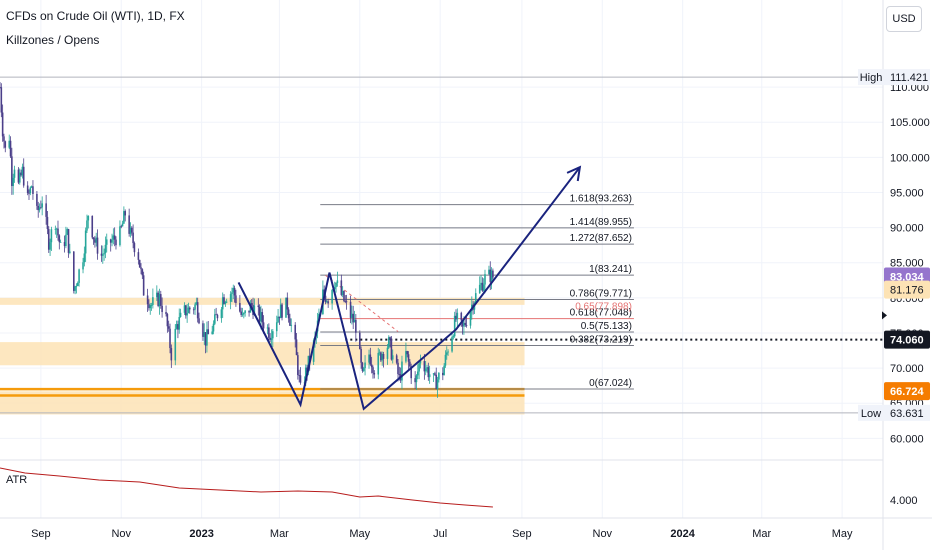  What do you see at coordinates (41, 534) in the screenshot?
I see `time-tick-label: Sep` at bounding box center [41, 534].